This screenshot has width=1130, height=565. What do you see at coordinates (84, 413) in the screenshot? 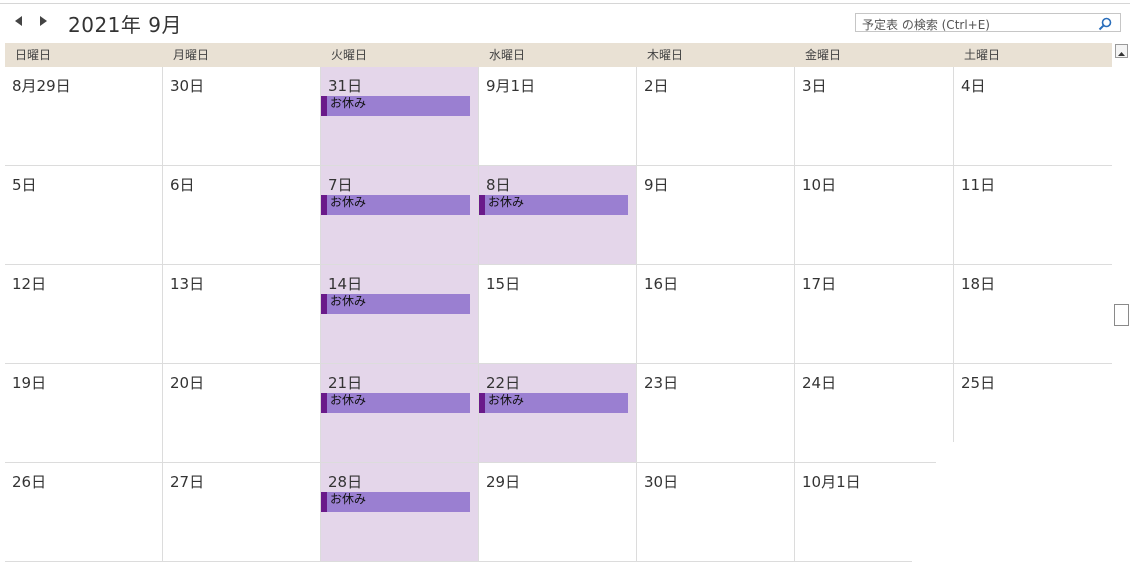
I see `day-cell: 19日` at bounding box center [84, 413].